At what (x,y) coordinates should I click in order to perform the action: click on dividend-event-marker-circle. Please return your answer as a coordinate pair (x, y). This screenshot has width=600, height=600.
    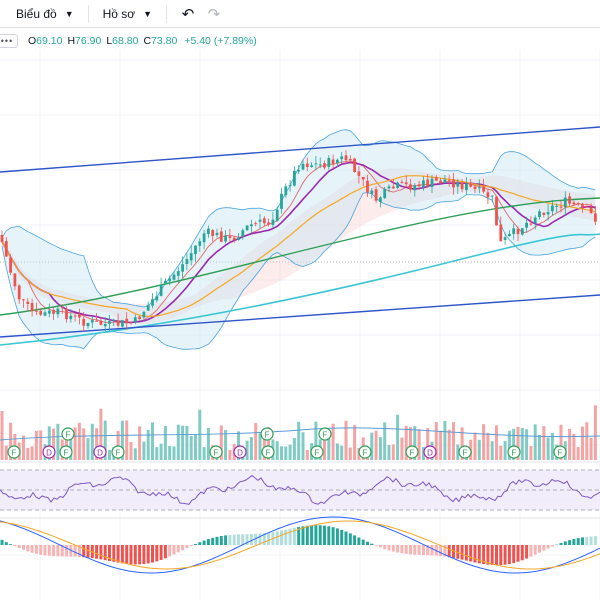
    Looking at the image, I should click on (240, 452).